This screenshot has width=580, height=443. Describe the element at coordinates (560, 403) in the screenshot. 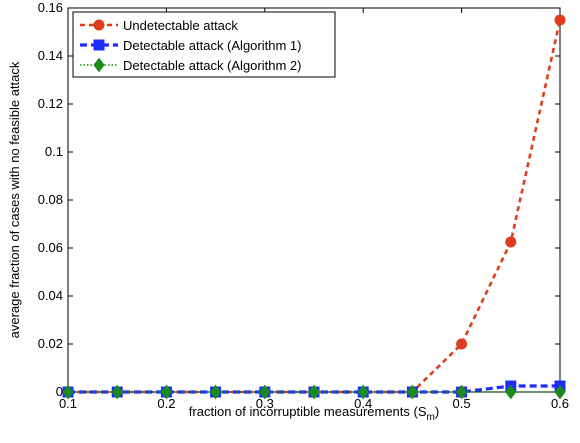

I see `x-tick-label: 0.6` at that location.